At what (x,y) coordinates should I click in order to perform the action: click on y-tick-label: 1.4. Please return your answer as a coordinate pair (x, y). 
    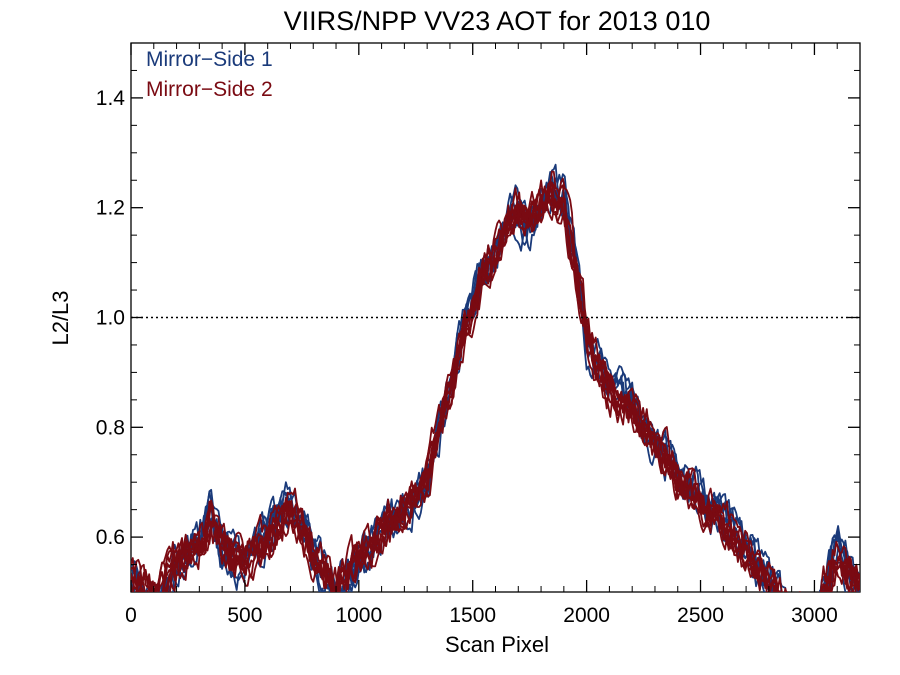
    Looking at the image, I should click on (111, 98).